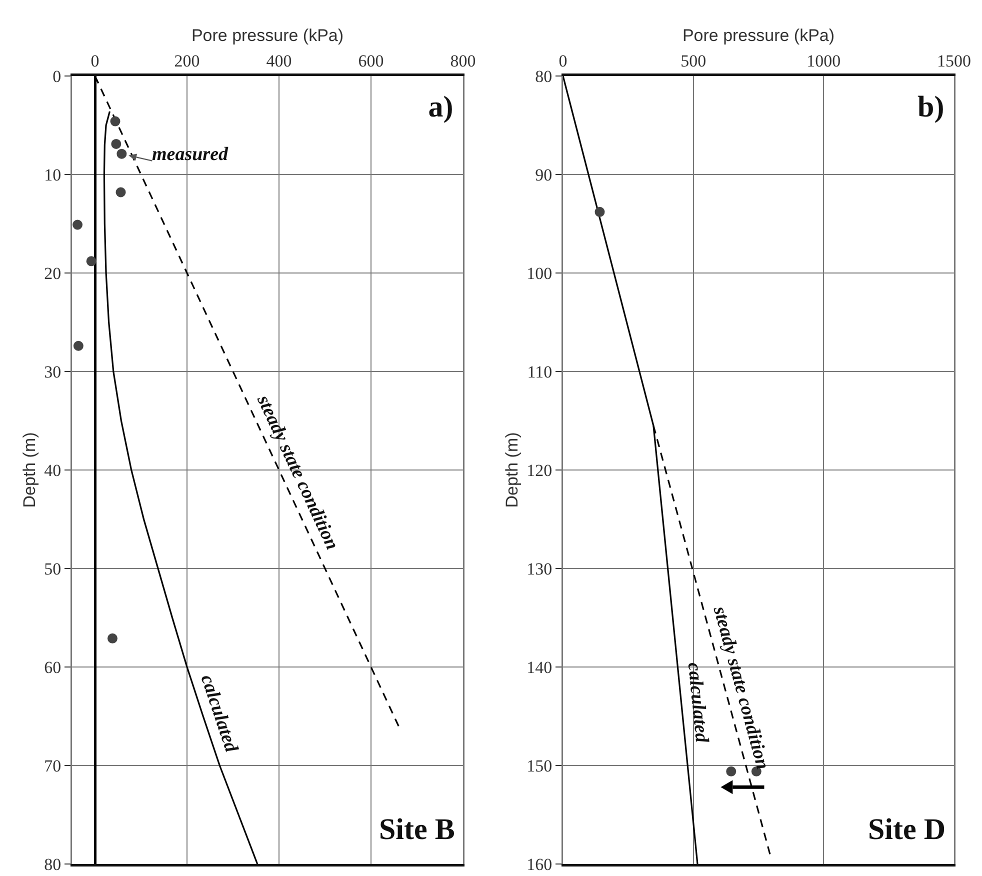 Image resolution: width=982 pixels, height=876 pixels. What do you see at coordinates (53, 174) in the screenshot?
I see `y-tick-label: 10` at bounding box center [53, 174].